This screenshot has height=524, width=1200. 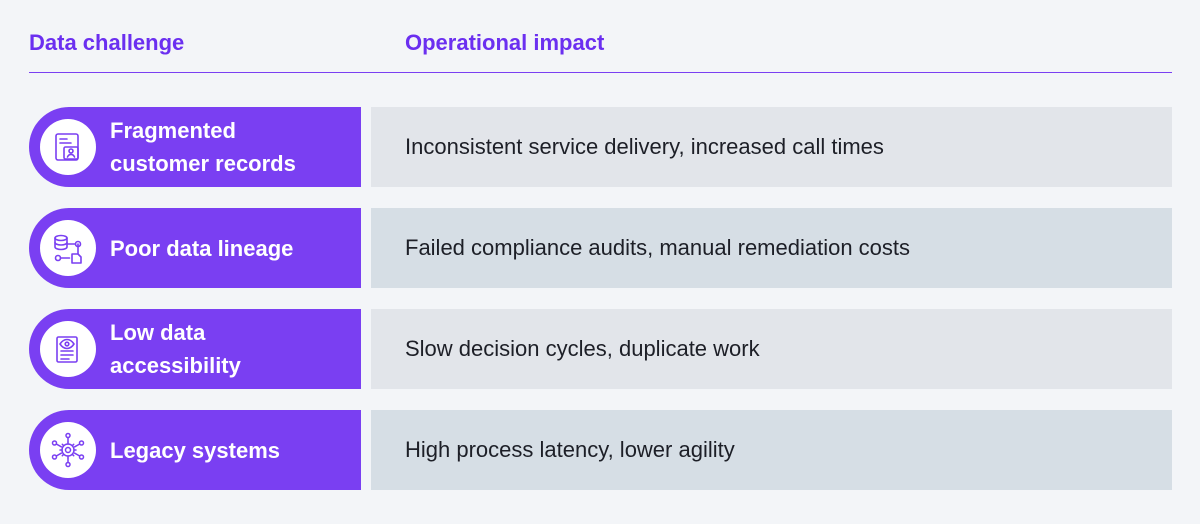 What do you see at coordinates (68, 248) in the screenshot?
I see `data-lineage-icon` at bounding box center [68, 248].